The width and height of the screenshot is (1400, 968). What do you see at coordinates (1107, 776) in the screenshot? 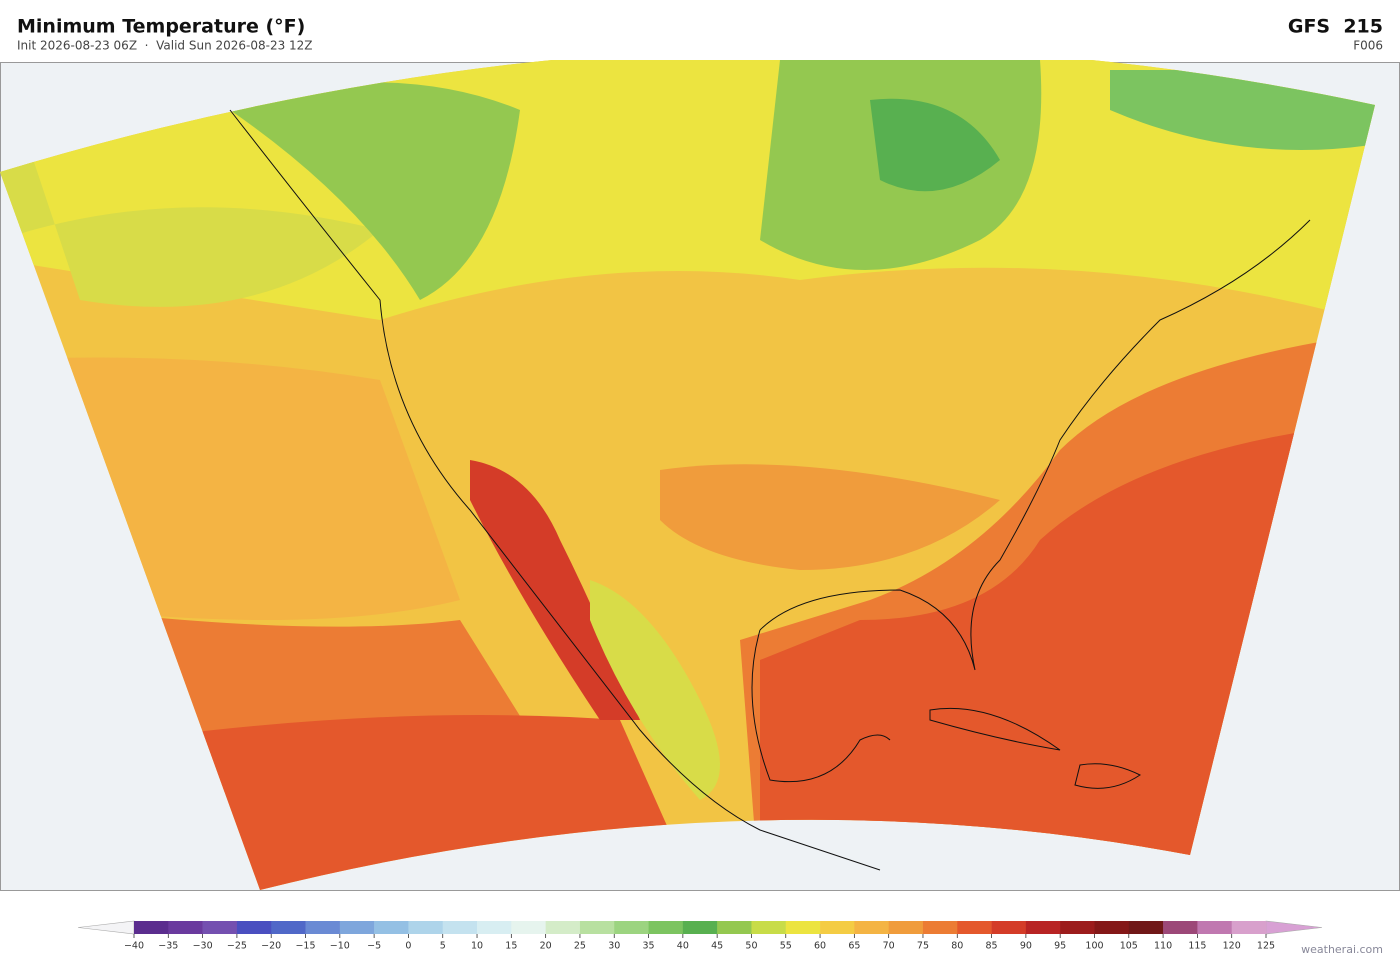
I see `hispaniola` at bounding box center [1107, 776].